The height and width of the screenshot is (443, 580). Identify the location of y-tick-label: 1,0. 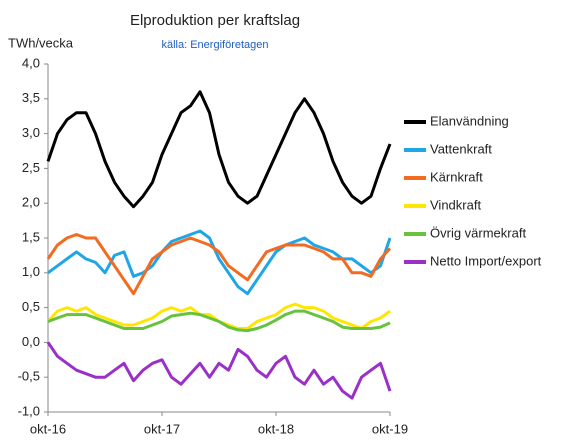
(31, 271).